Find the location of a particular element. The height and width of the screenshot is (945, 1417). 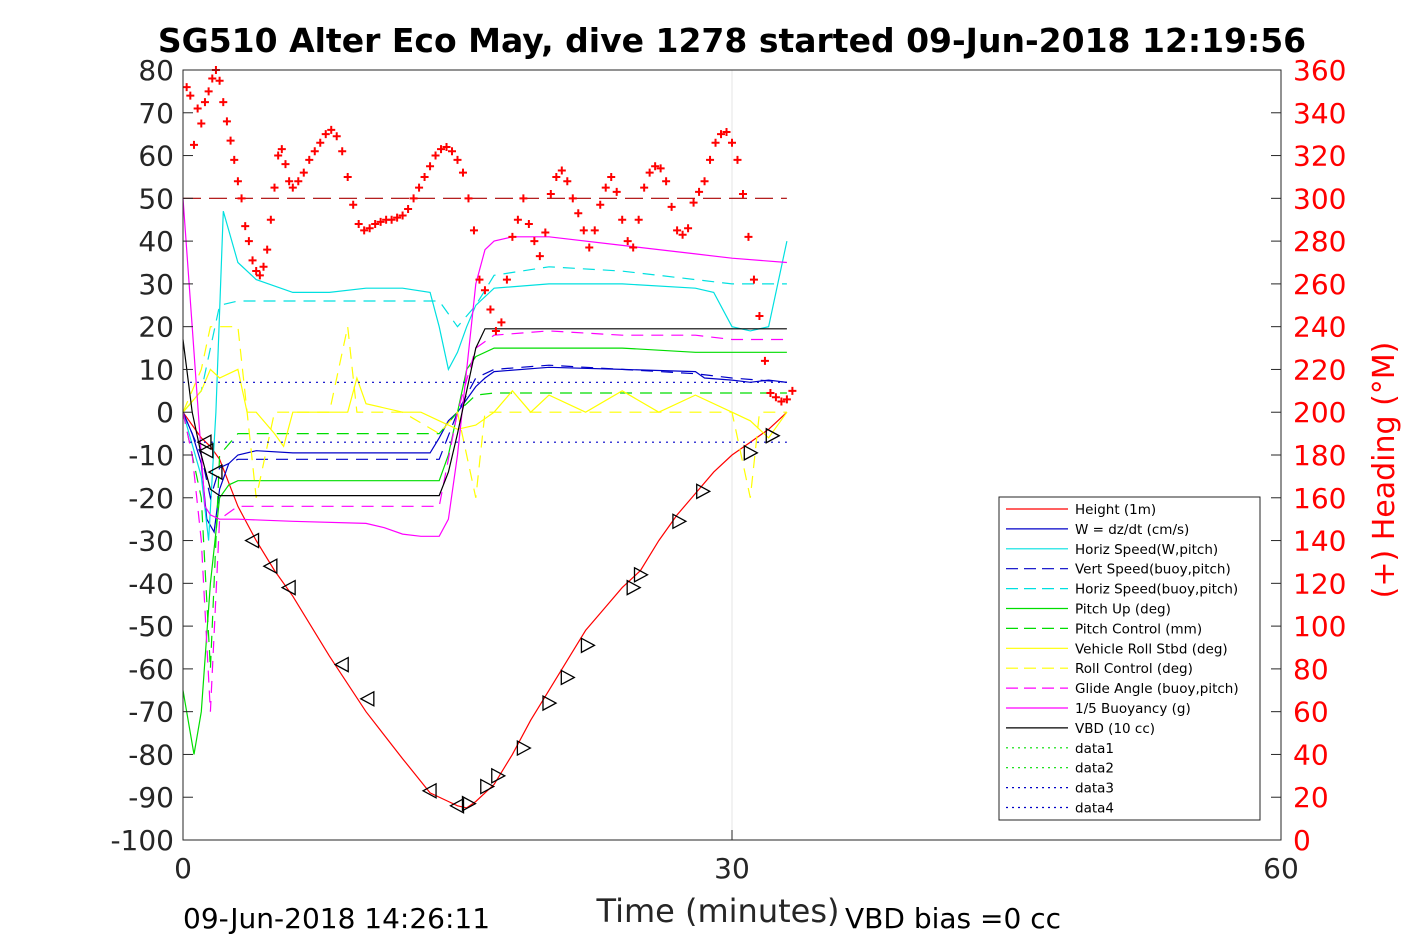

right-tick-label: 180 is located at coordinates (1319, 455).